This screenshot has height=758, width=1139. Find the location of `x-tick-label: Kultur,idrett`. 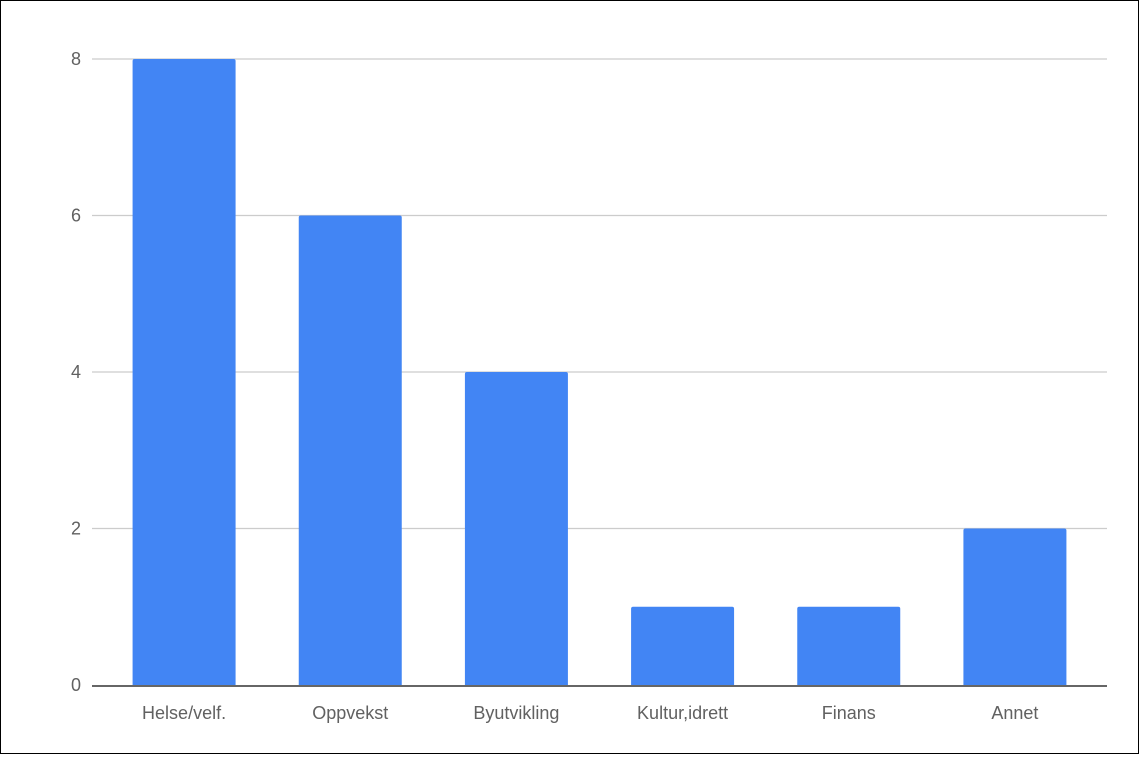

x-tick-label: Kultur,idrett is located at coordinates (682, 713).